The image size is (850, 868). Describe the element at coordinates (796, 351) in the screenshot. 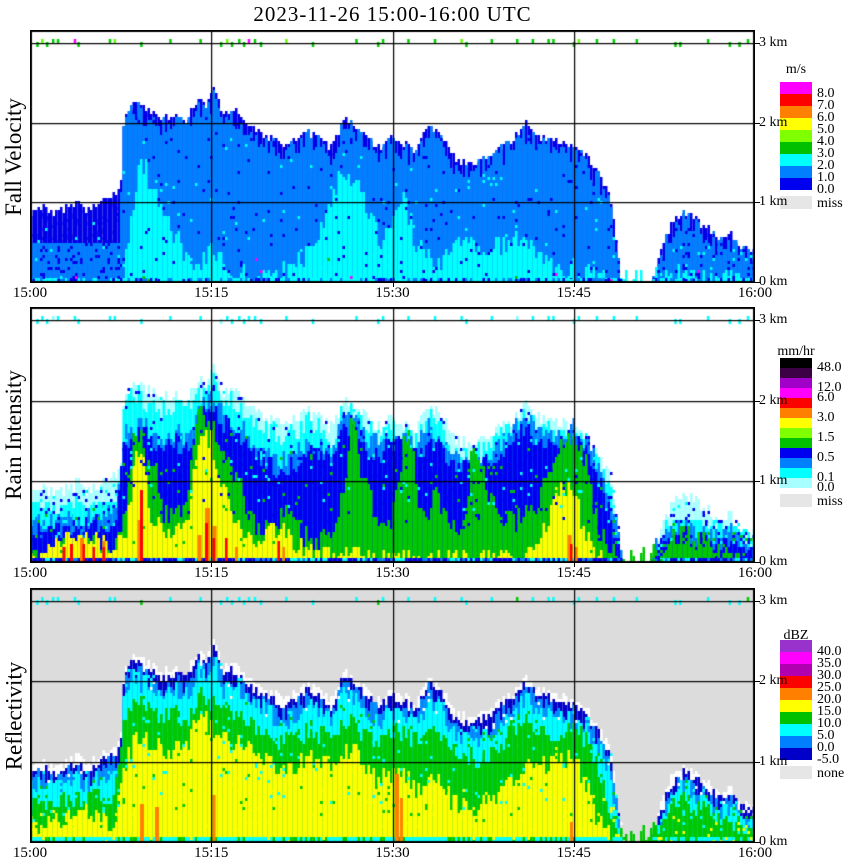

I see `colorbar-unit-label: mm/hr` at that location.